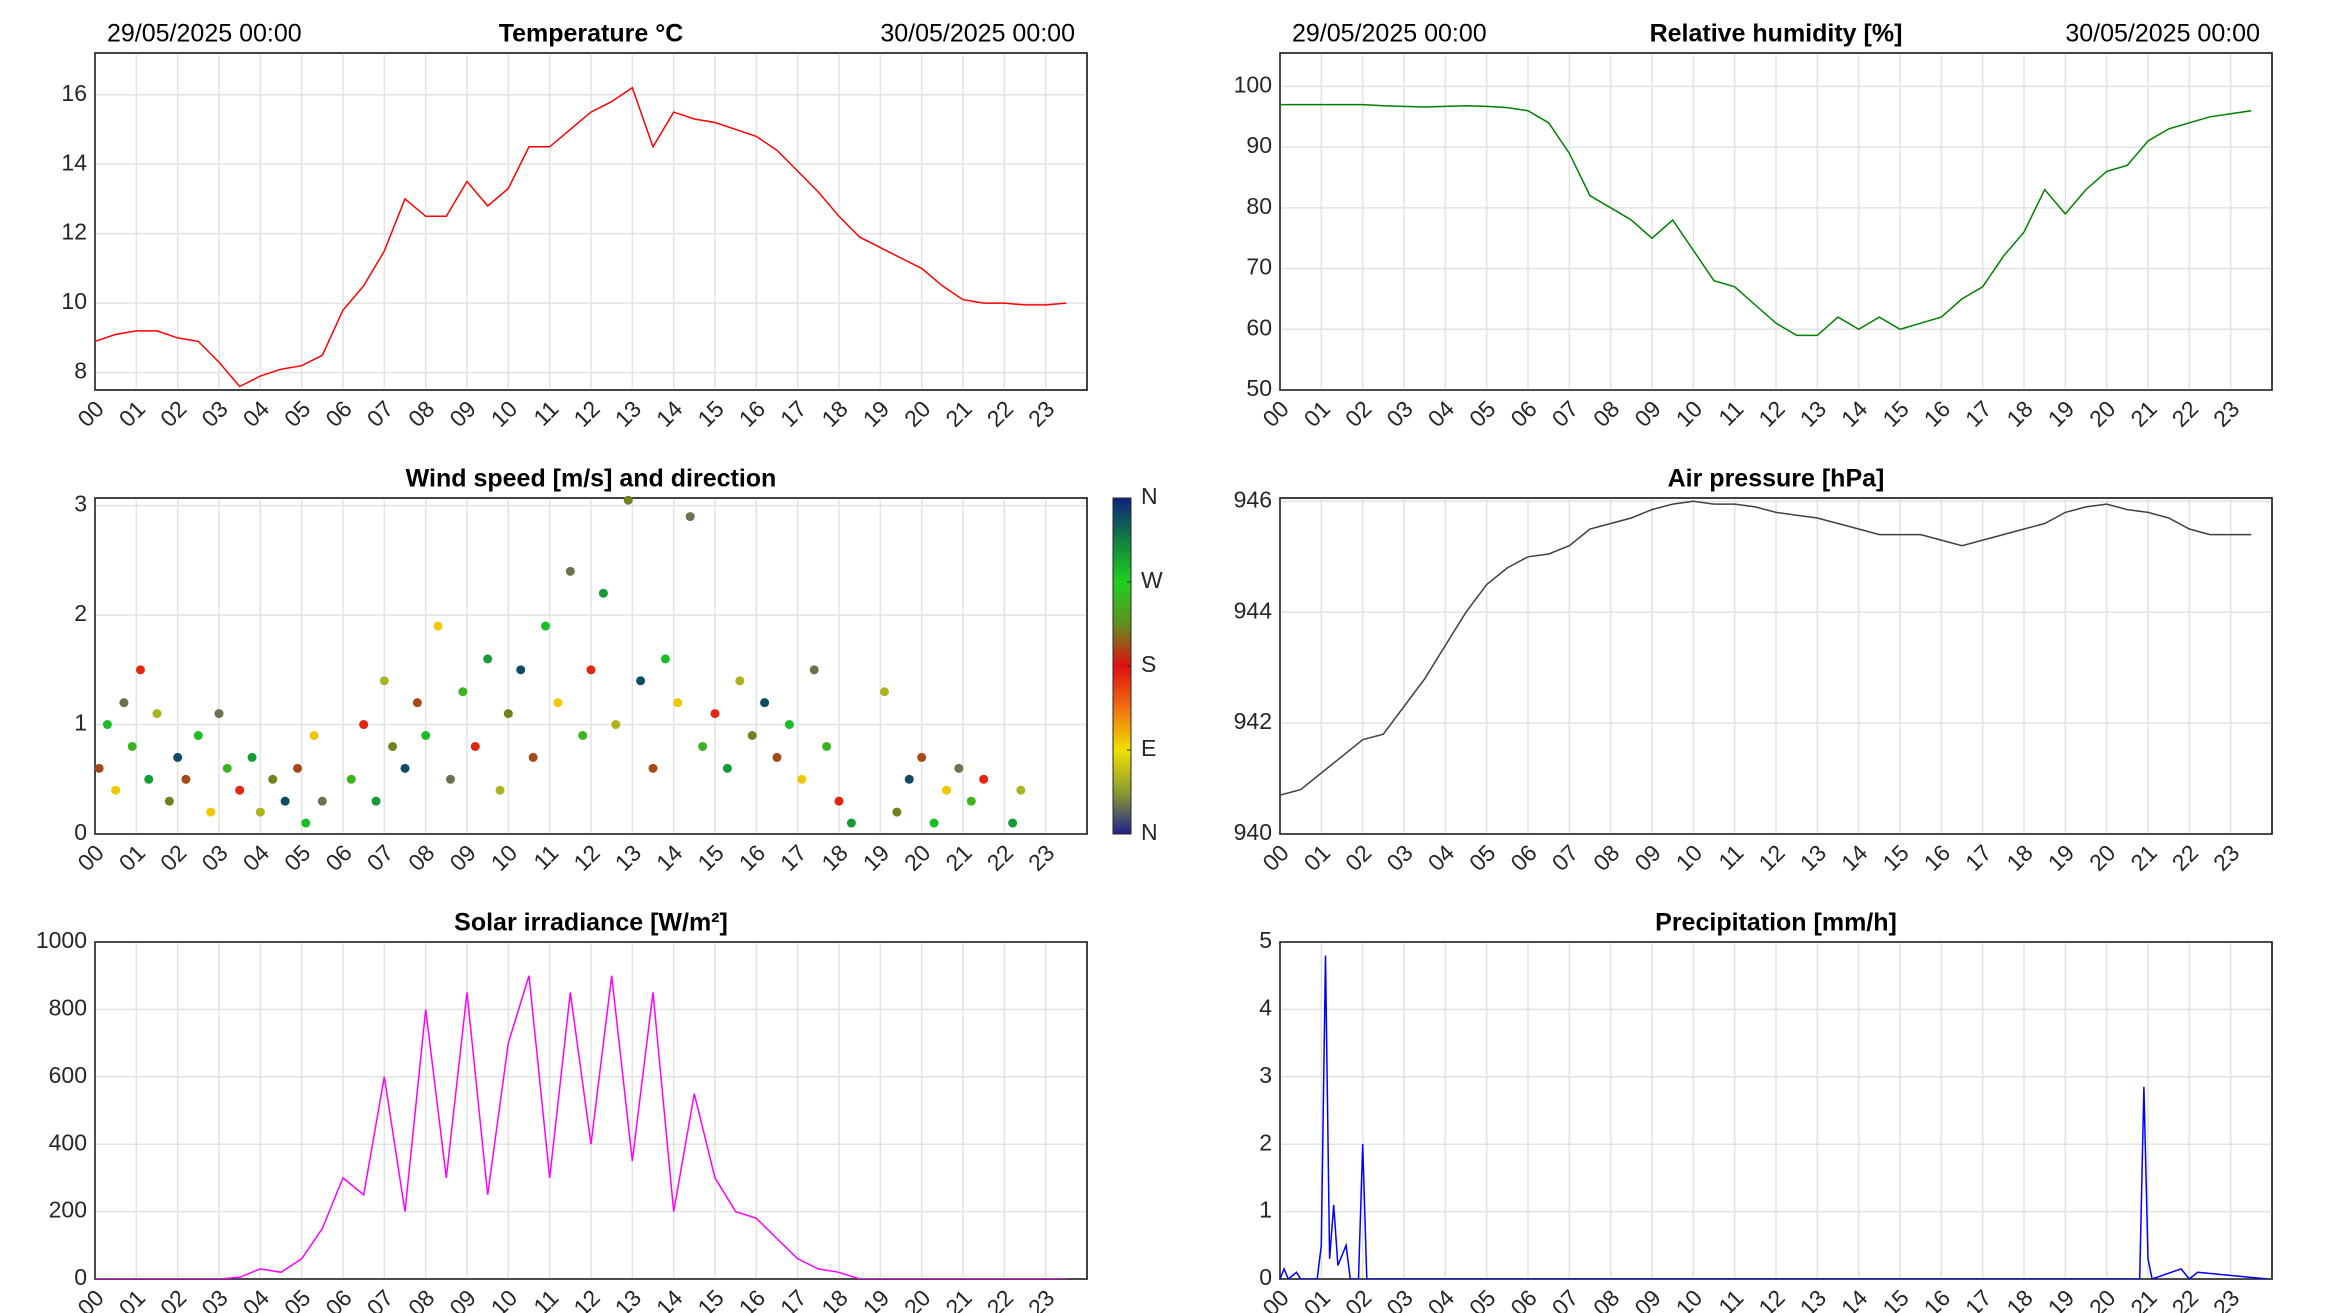 The width and height of the screenshot is (2333, 1313). What do you see at coordinates (1259, 267) in the screenshot?
I see `y-tick-label: 70` at bounding box center [1259, 267].